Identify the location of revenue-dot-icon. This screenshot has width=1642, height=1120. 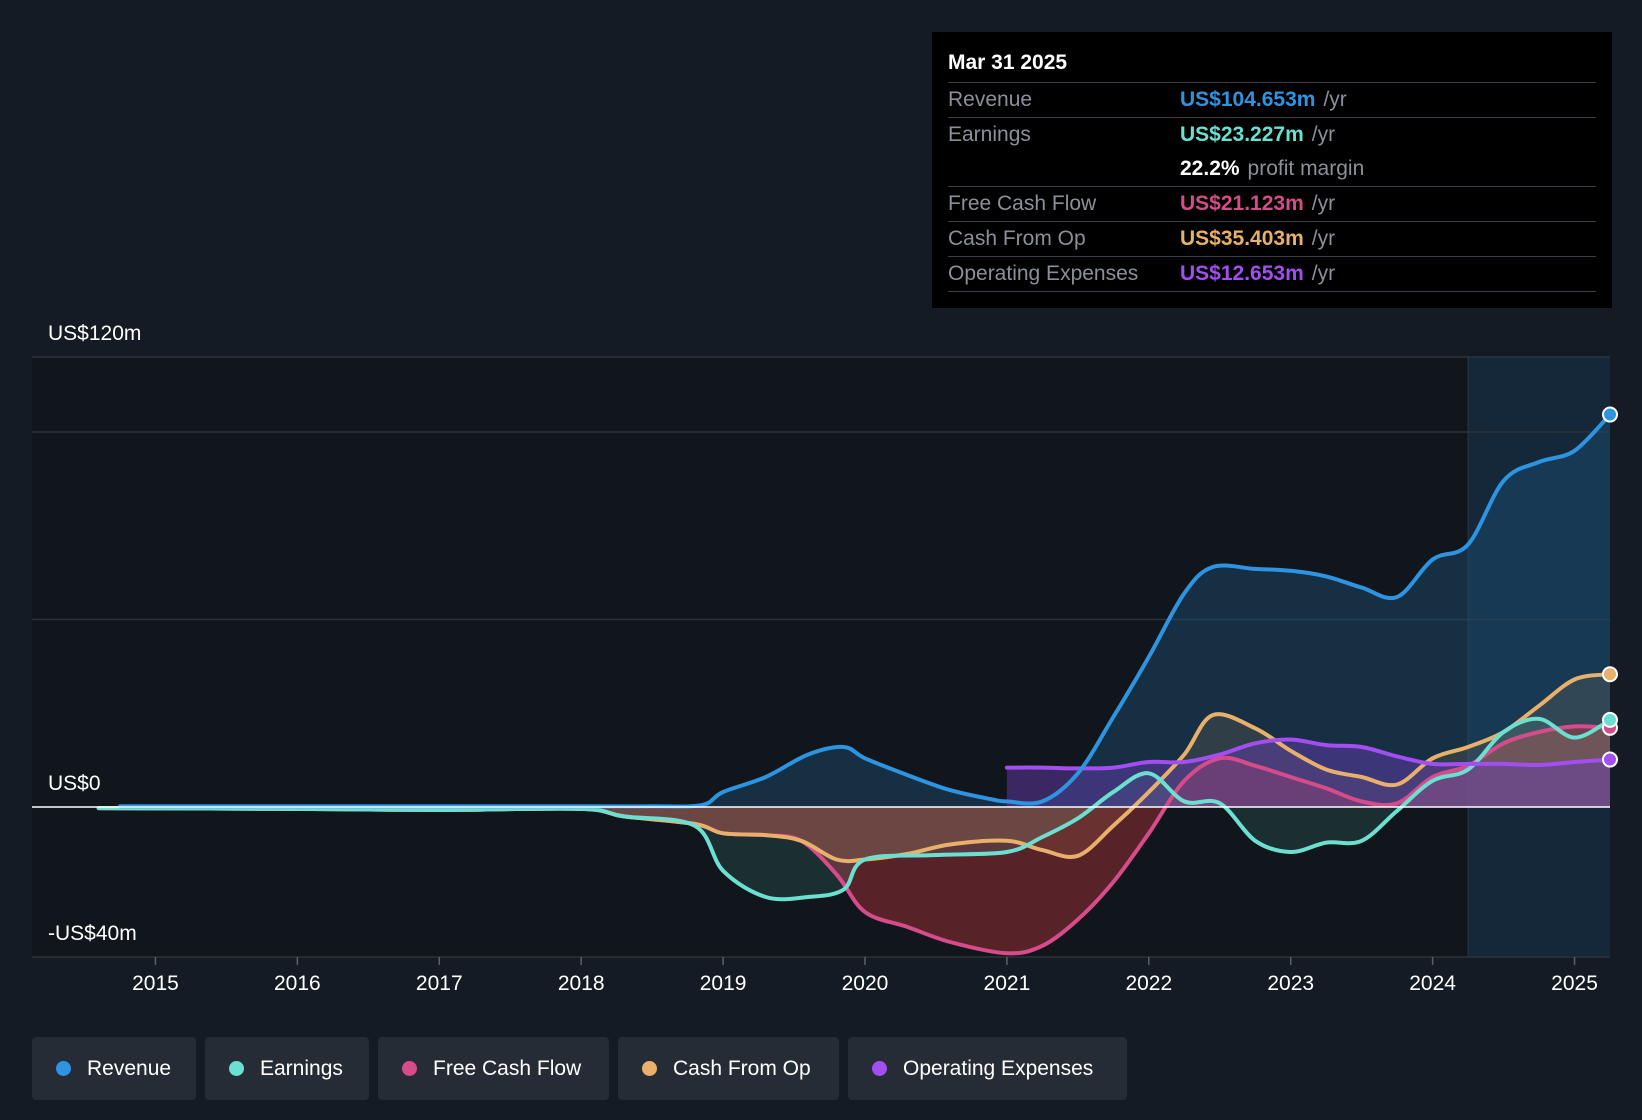
(63, 1068).